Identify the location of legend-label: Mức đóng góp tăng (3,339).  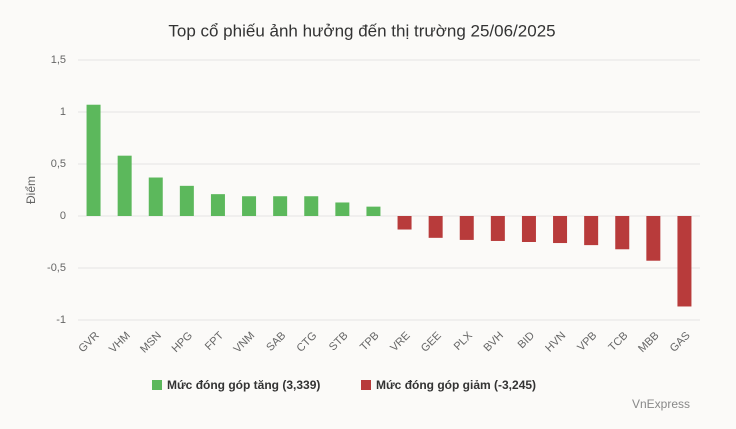
(243, 385).